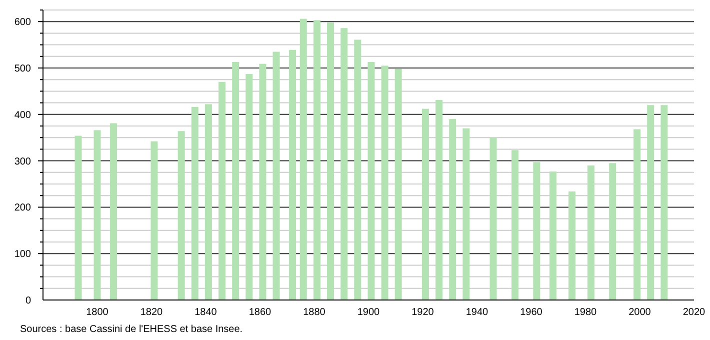 The width and height of the screenshot is (710, 340). I want to click on x-tick-label: 1820, so click(152, 312).